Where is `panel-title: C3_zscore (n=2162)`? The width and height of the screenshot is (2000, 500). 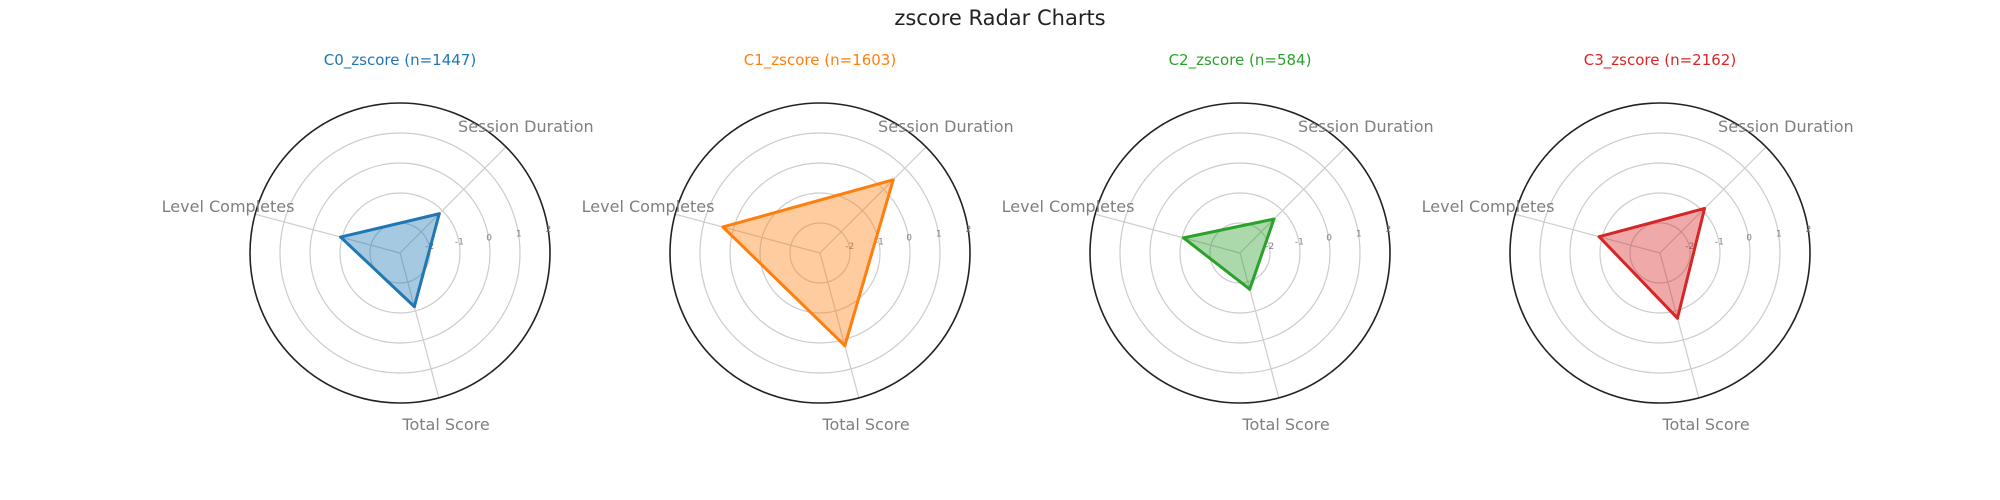
panel-title: C3_zscore (n=2162) is located at coordinates (1660, 60).